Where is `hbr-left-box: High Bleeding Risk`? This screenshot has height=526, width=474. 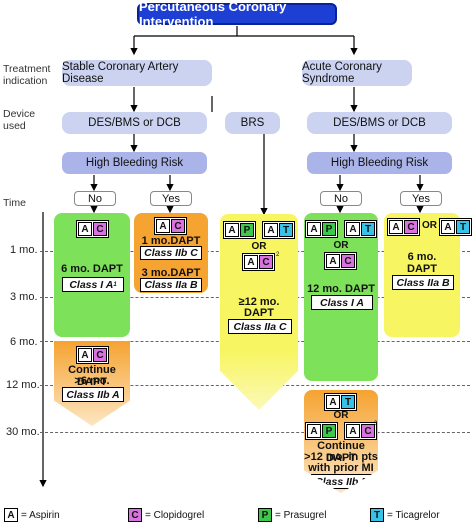
hbr-left-box: High Bleeding Risk is located at coordinates (134, 163).